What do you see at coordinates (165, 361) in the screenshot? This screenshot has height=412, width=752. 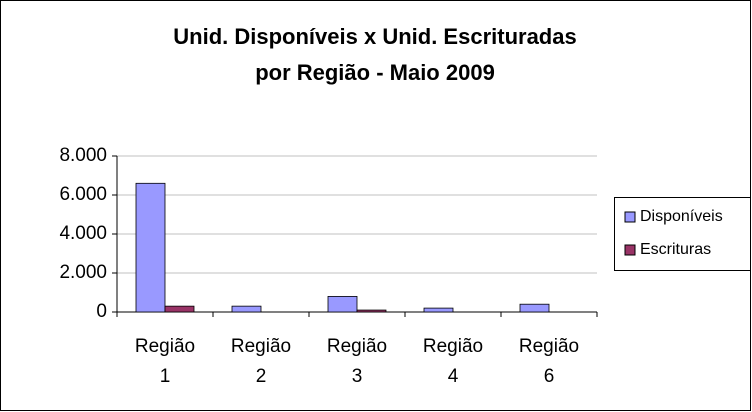 I see `x-tick-label: Região 1` at bounding box center [165, 361].